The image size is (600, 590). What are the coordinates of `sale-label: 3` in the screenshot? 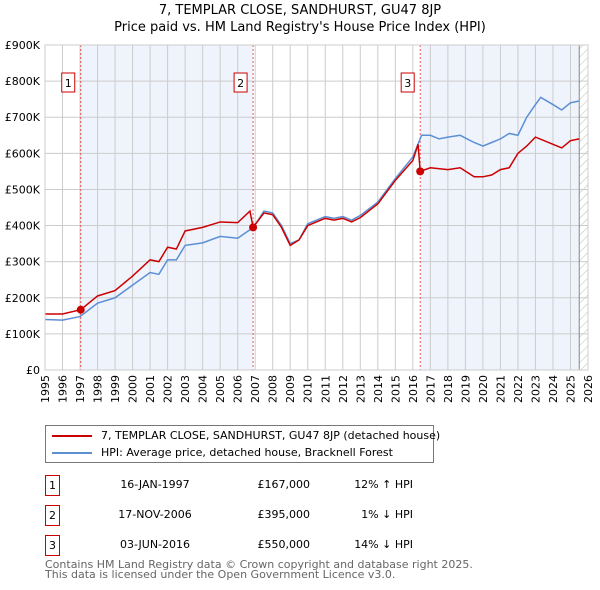 It's located at (407, 83).